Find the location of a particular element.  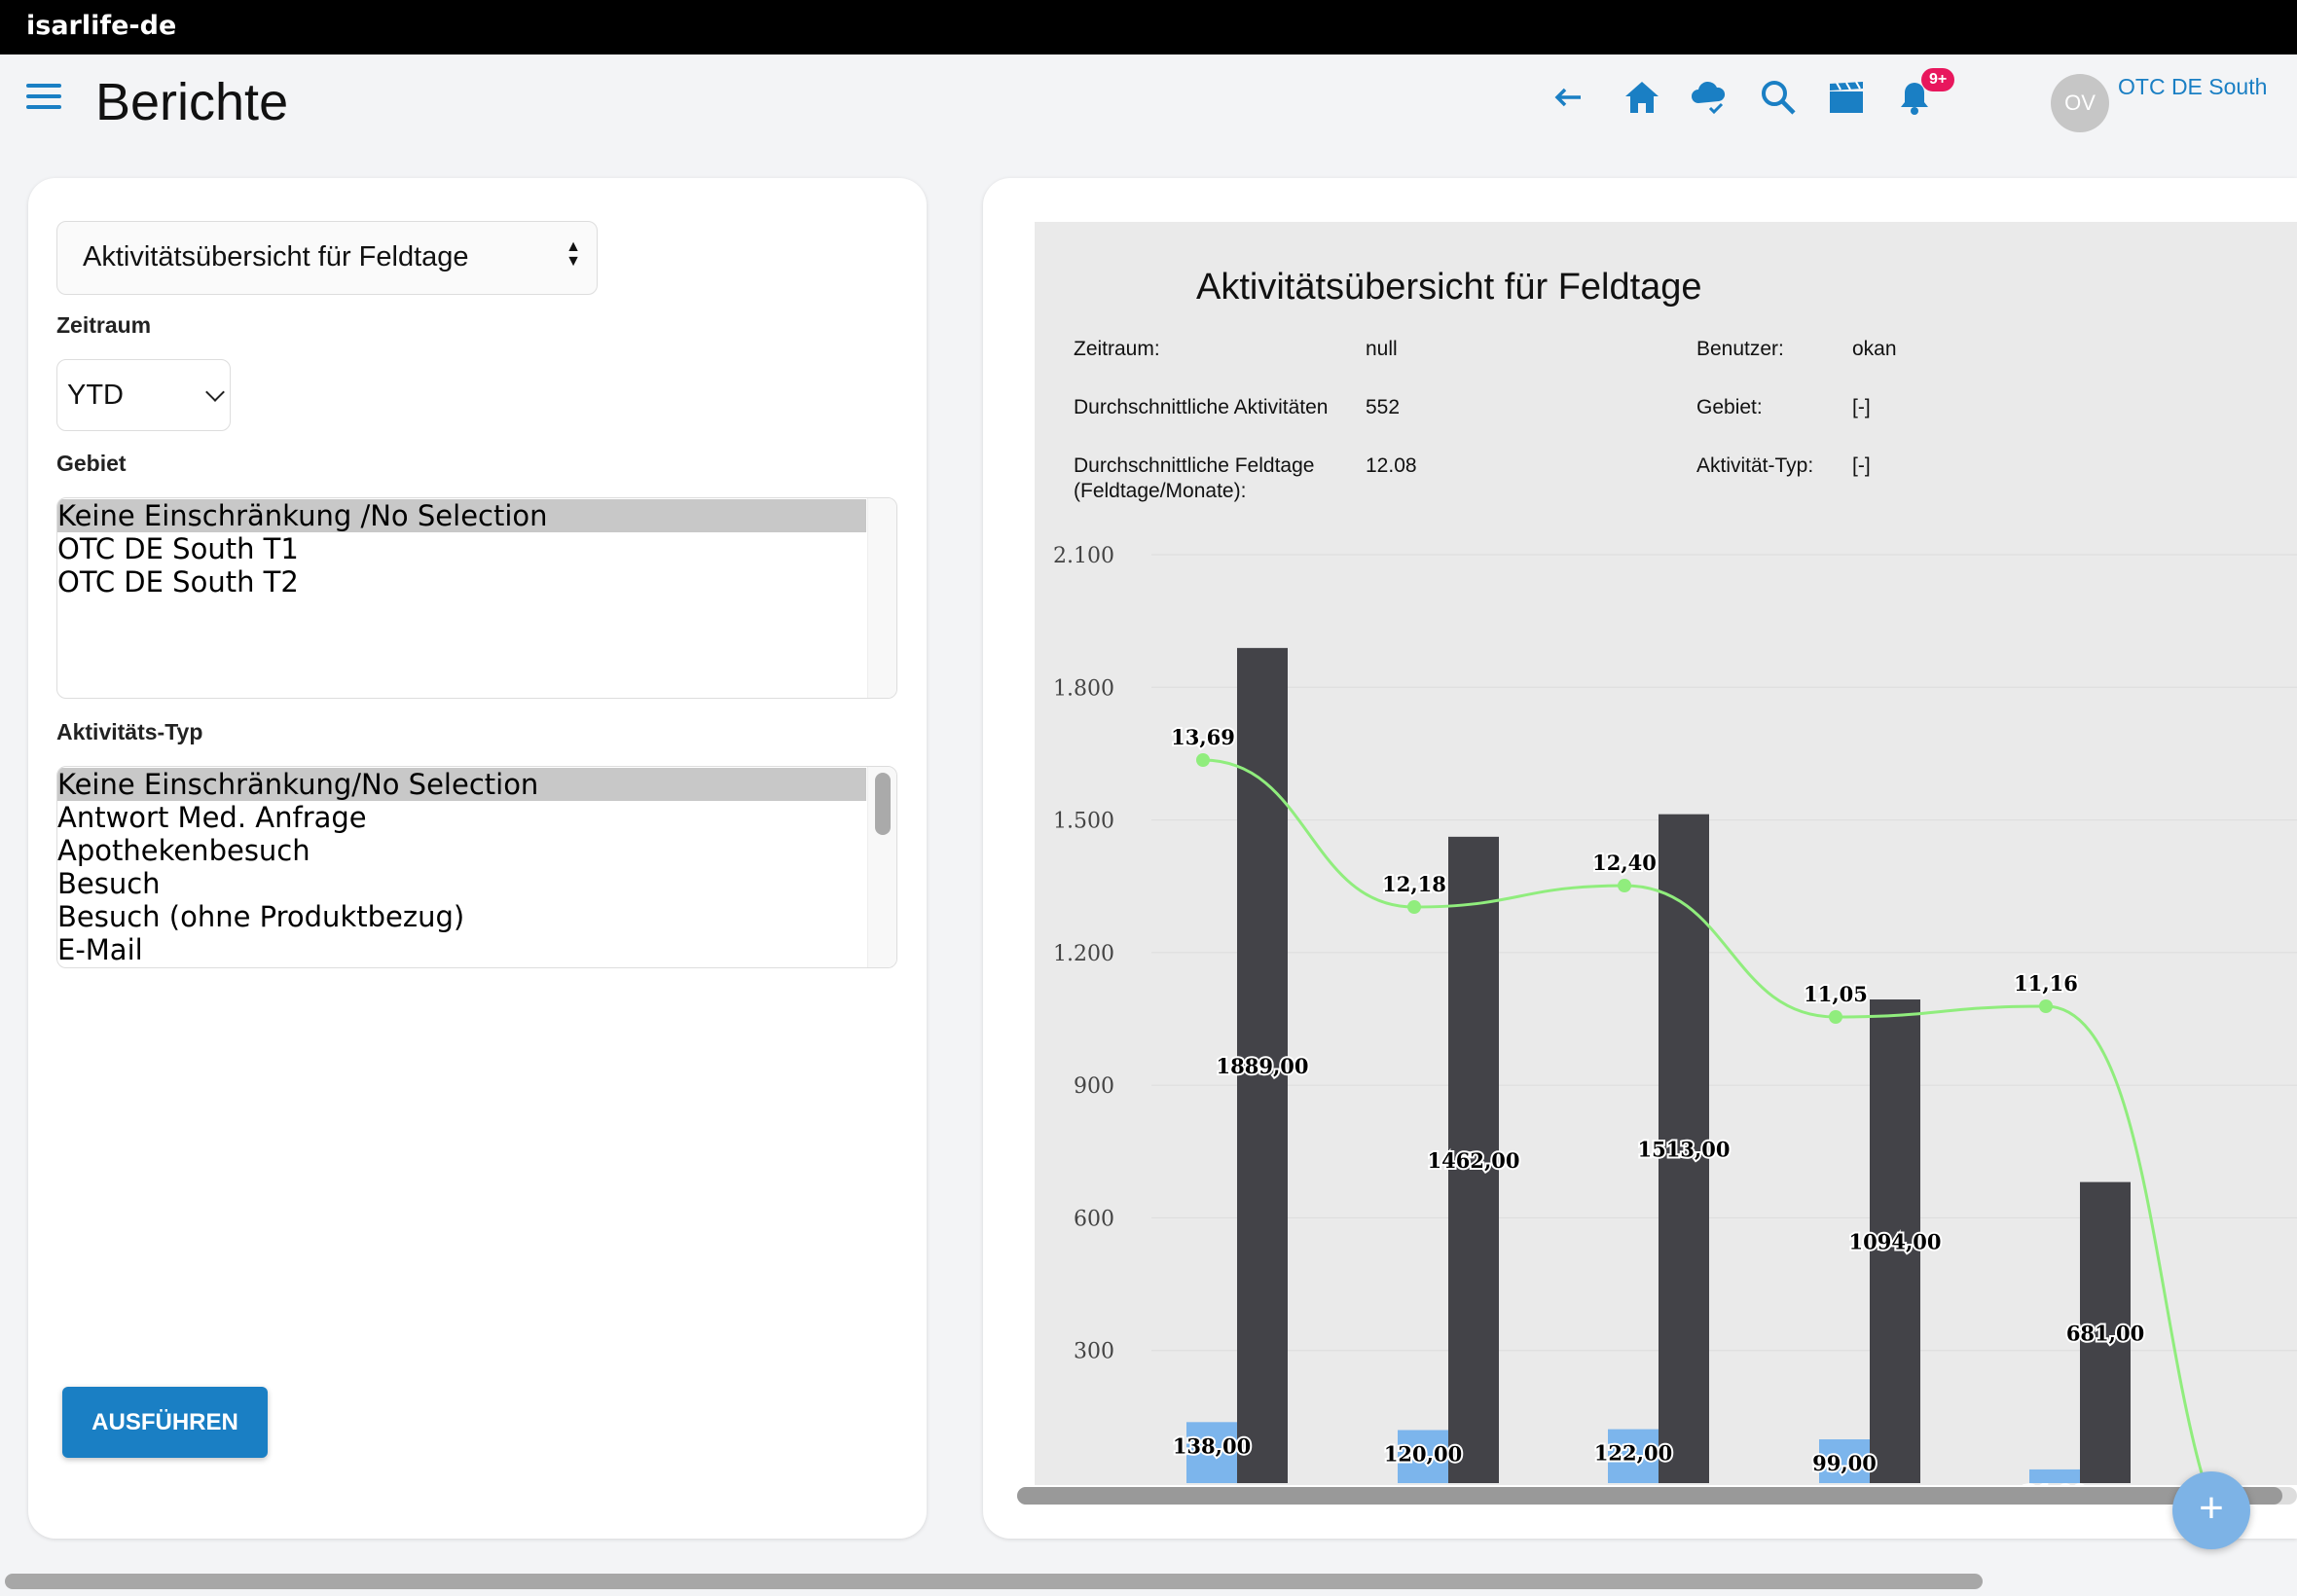

meta-benutzer-label: Benutzer: is located at coordinates (1740, 349).